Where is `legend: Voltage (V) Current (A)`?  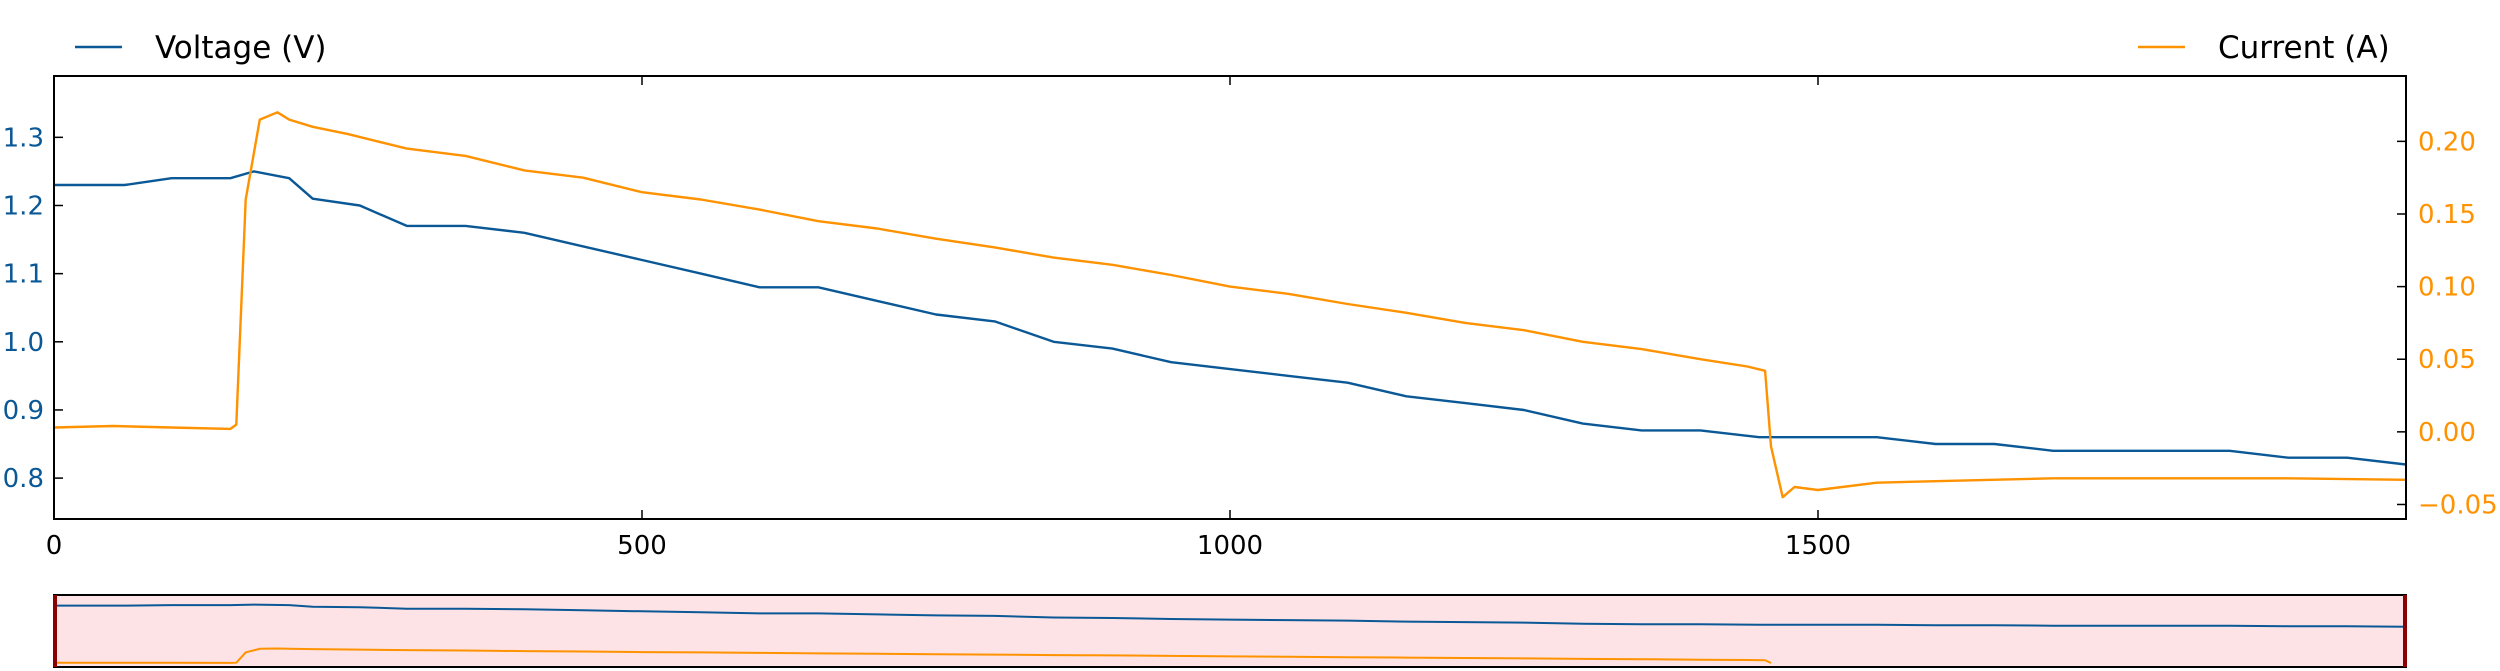
legend: Voltage (V) Current (A) is located at coordinates (1232, 48).